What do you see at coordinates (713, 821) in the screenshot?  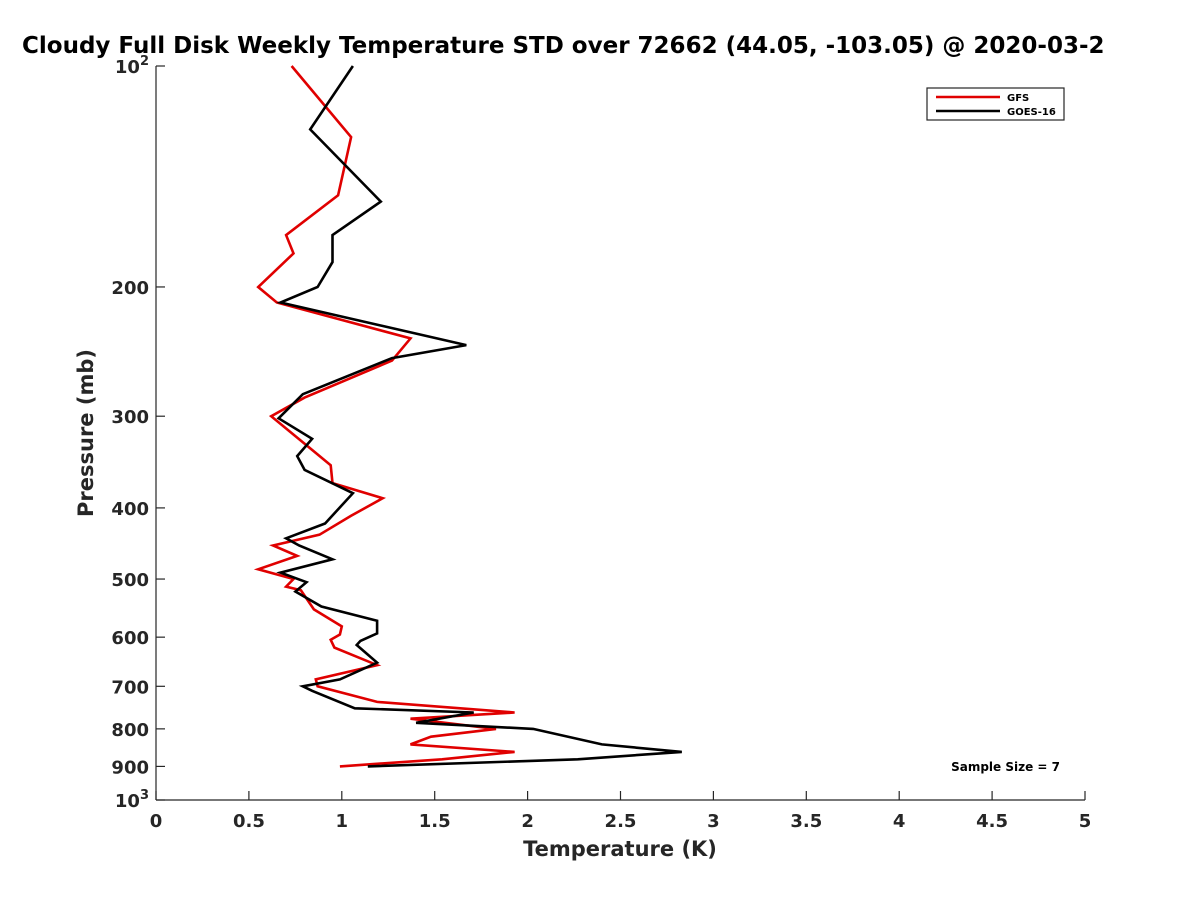 I see `x-tick-label: 3` at bounding box center [713, 821].